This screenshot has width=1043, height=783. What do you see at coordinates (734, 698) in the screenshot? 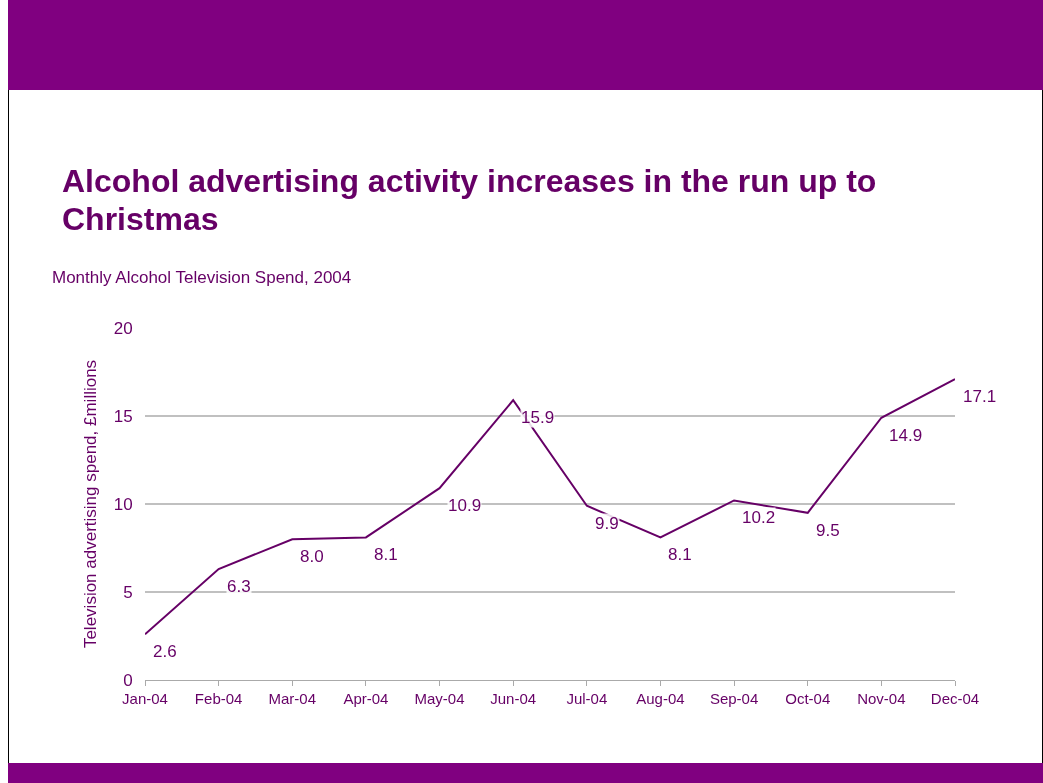
I see `x-tick-label: Sep-04` at bounding box center [734, 698].